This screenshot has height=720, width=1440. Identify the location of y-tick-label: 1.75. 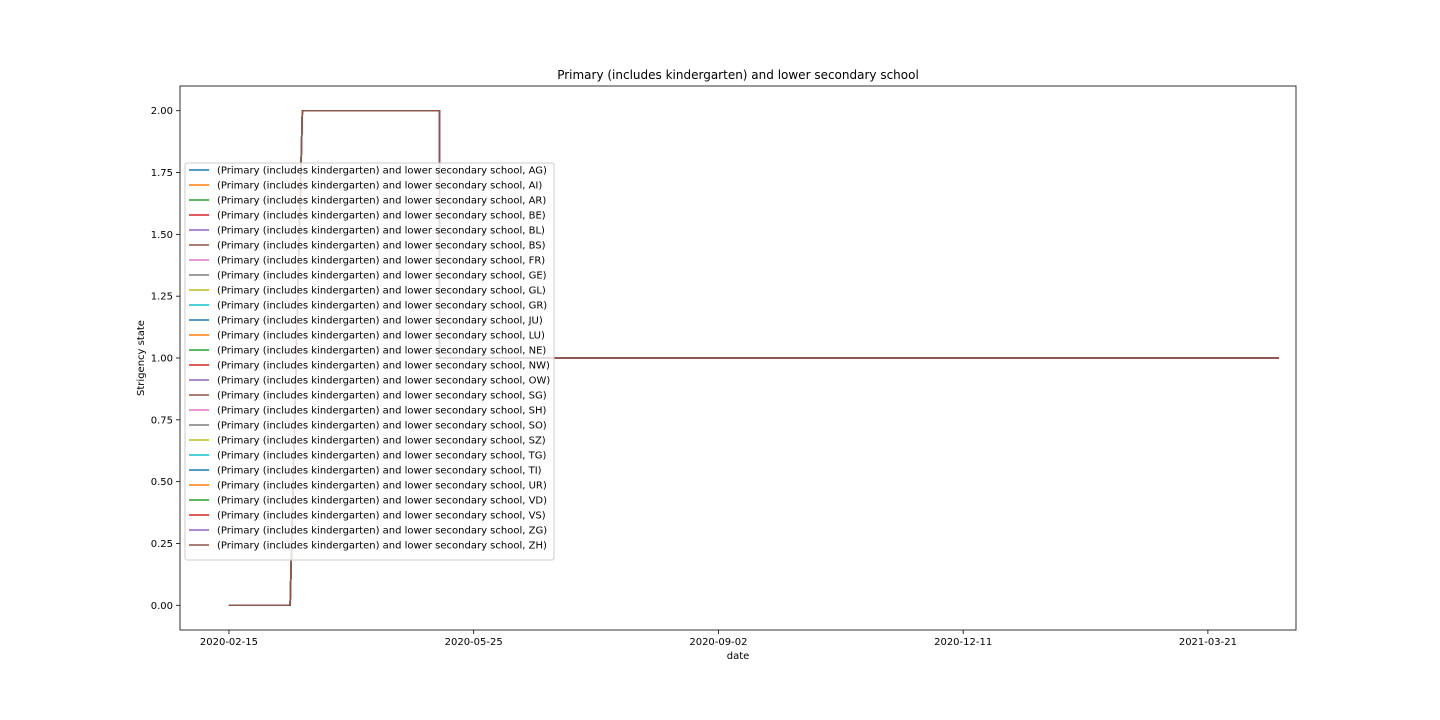
(162, 173).